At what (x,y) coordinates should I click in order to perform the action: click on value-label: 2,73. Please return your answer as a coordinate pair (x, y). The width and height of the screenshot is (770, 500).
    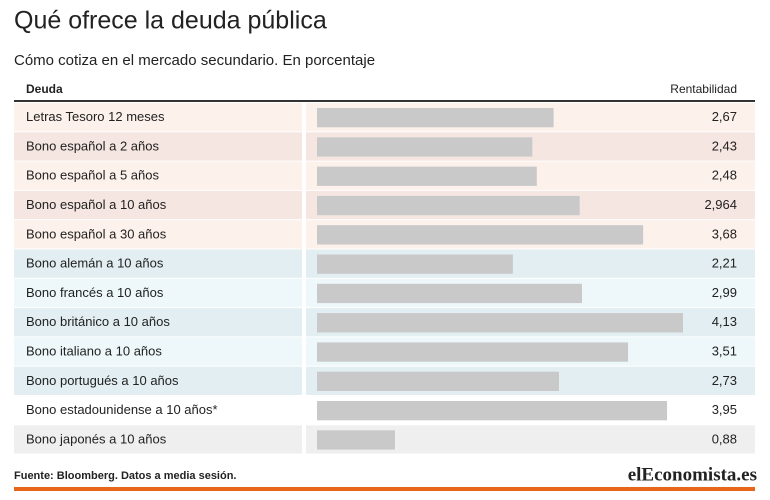
    Looking at the image, I should click on (724, 380).